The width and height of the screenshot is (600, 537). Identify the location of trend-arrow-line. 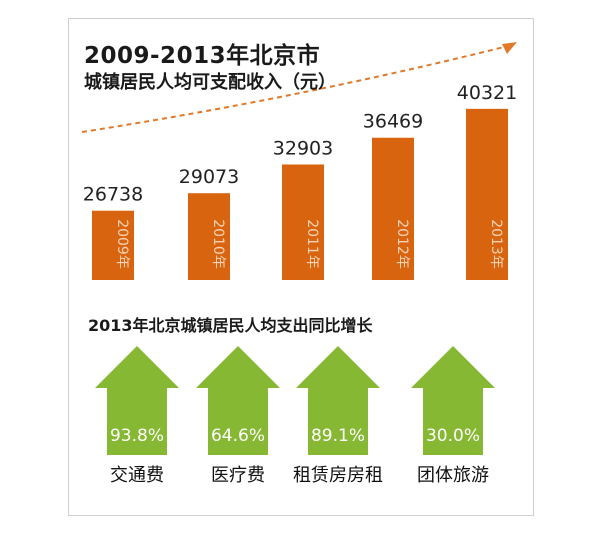
(295, 89).